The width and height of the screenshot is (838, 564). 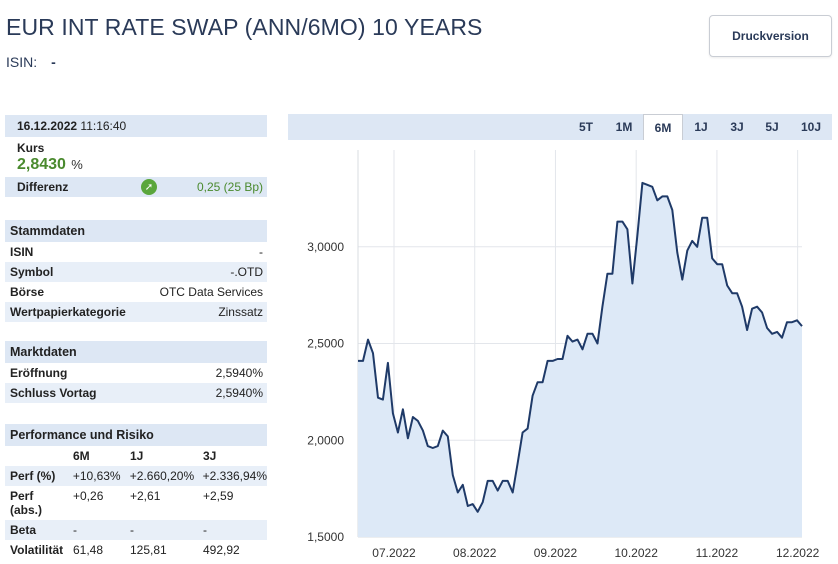 I want to click on marktdaten-row: Schluss Vortag 2,5940%, so click(x=136, y=393).